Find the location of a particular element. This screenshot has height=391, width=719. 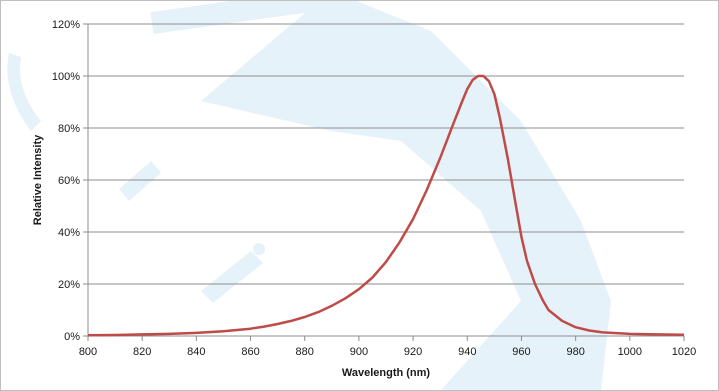

x-axis-title: Wavelength (nm) is located at coordinates (386, 373).